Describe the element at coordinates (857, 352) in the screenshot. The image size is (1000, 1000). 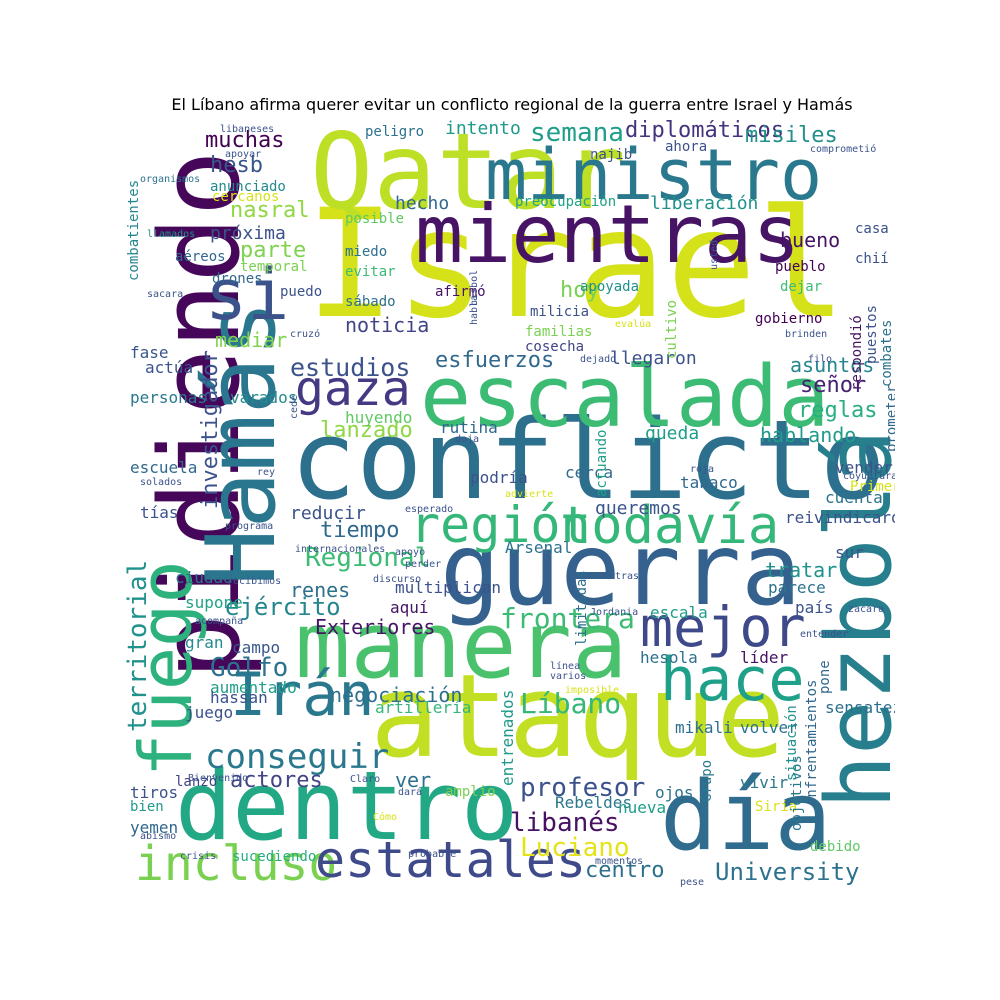
I see `cloud-word: respondió` at that location.